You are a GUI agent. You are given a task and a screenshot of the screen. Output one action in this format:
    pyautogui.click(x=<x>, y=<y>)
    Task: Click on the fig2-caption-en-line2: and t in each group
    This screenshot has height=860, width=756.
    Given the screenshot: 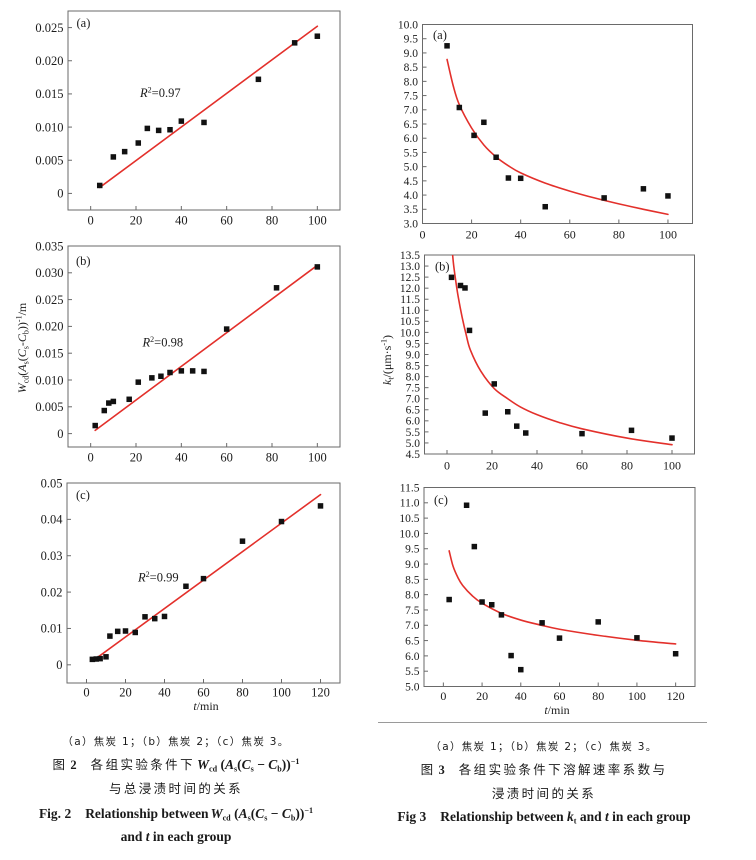 What is the action you would take?
    pyautogui.click(x=176, y=837)
    